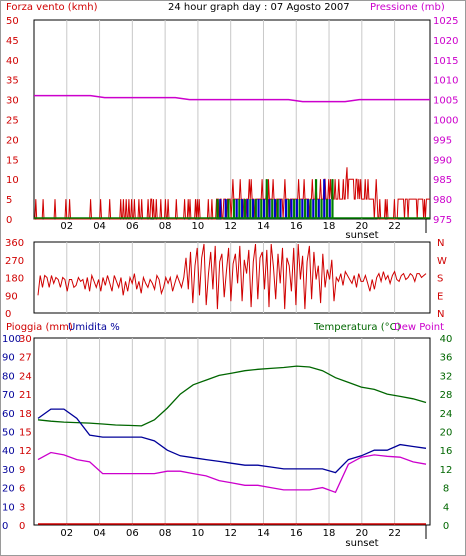 This screenshot has width=466, height=556. What do you see at coordinates (8, 433) in the screenshot?
I see `humidity-y-tick: 50` at bounding box center [8, 433].